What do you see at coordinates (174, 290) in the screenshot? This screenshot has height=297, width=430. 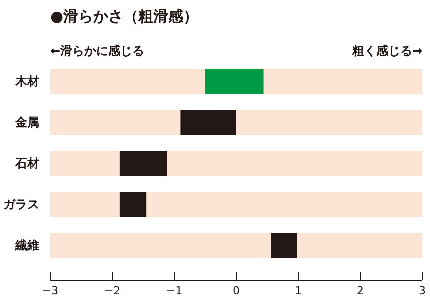 I see `x-tick-label: −1` at bounding box center [174, 290].